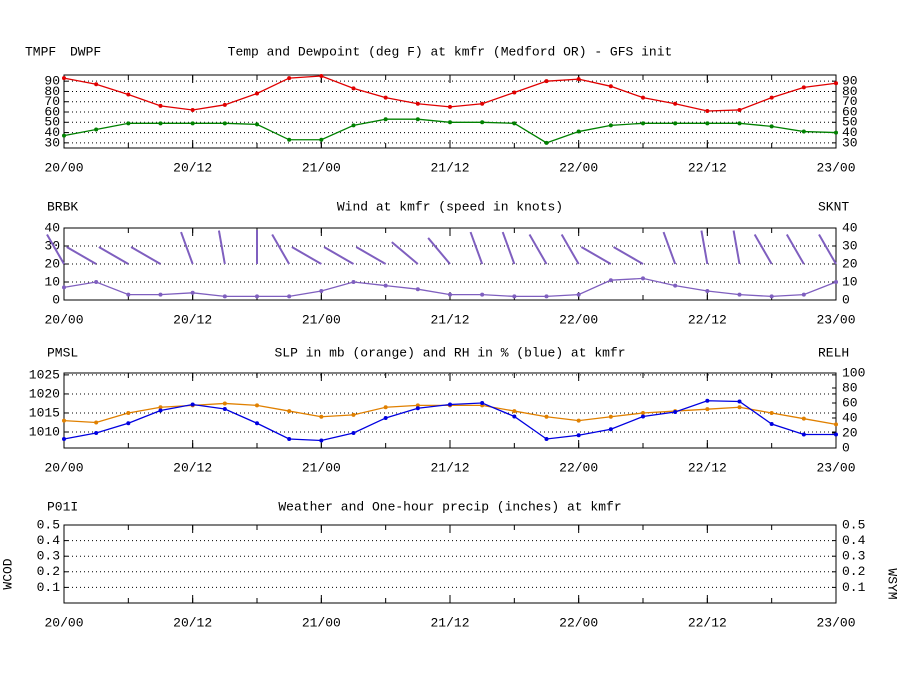 The image size is (900, 700). What do you see at coordinates (850, 81) in the screenshot?
I see `y-tick-label-right: 90` at bounding box center [850, 81].